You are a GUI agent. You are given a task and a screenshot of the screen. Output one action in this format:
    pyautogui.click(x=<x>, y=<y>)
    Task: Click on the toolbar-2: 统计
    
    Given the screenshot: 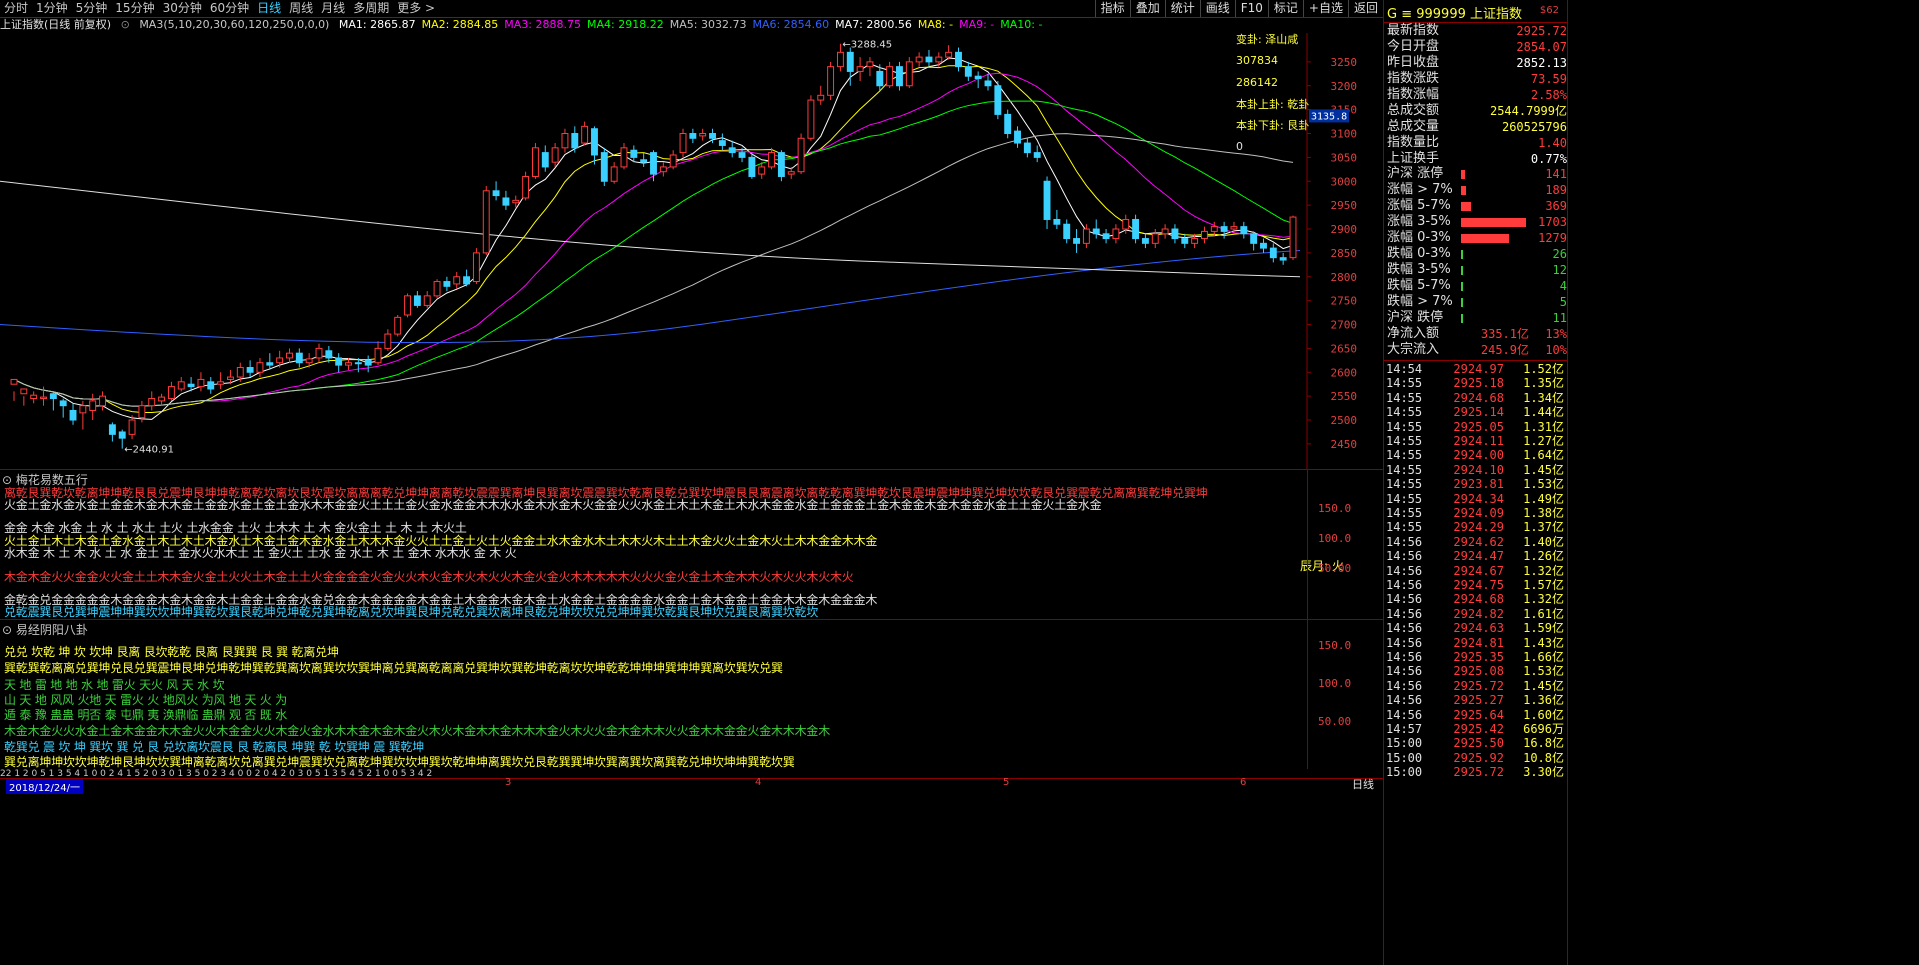 What is the action you would take?
    pyautogui.click(x=1182, y=8)
    